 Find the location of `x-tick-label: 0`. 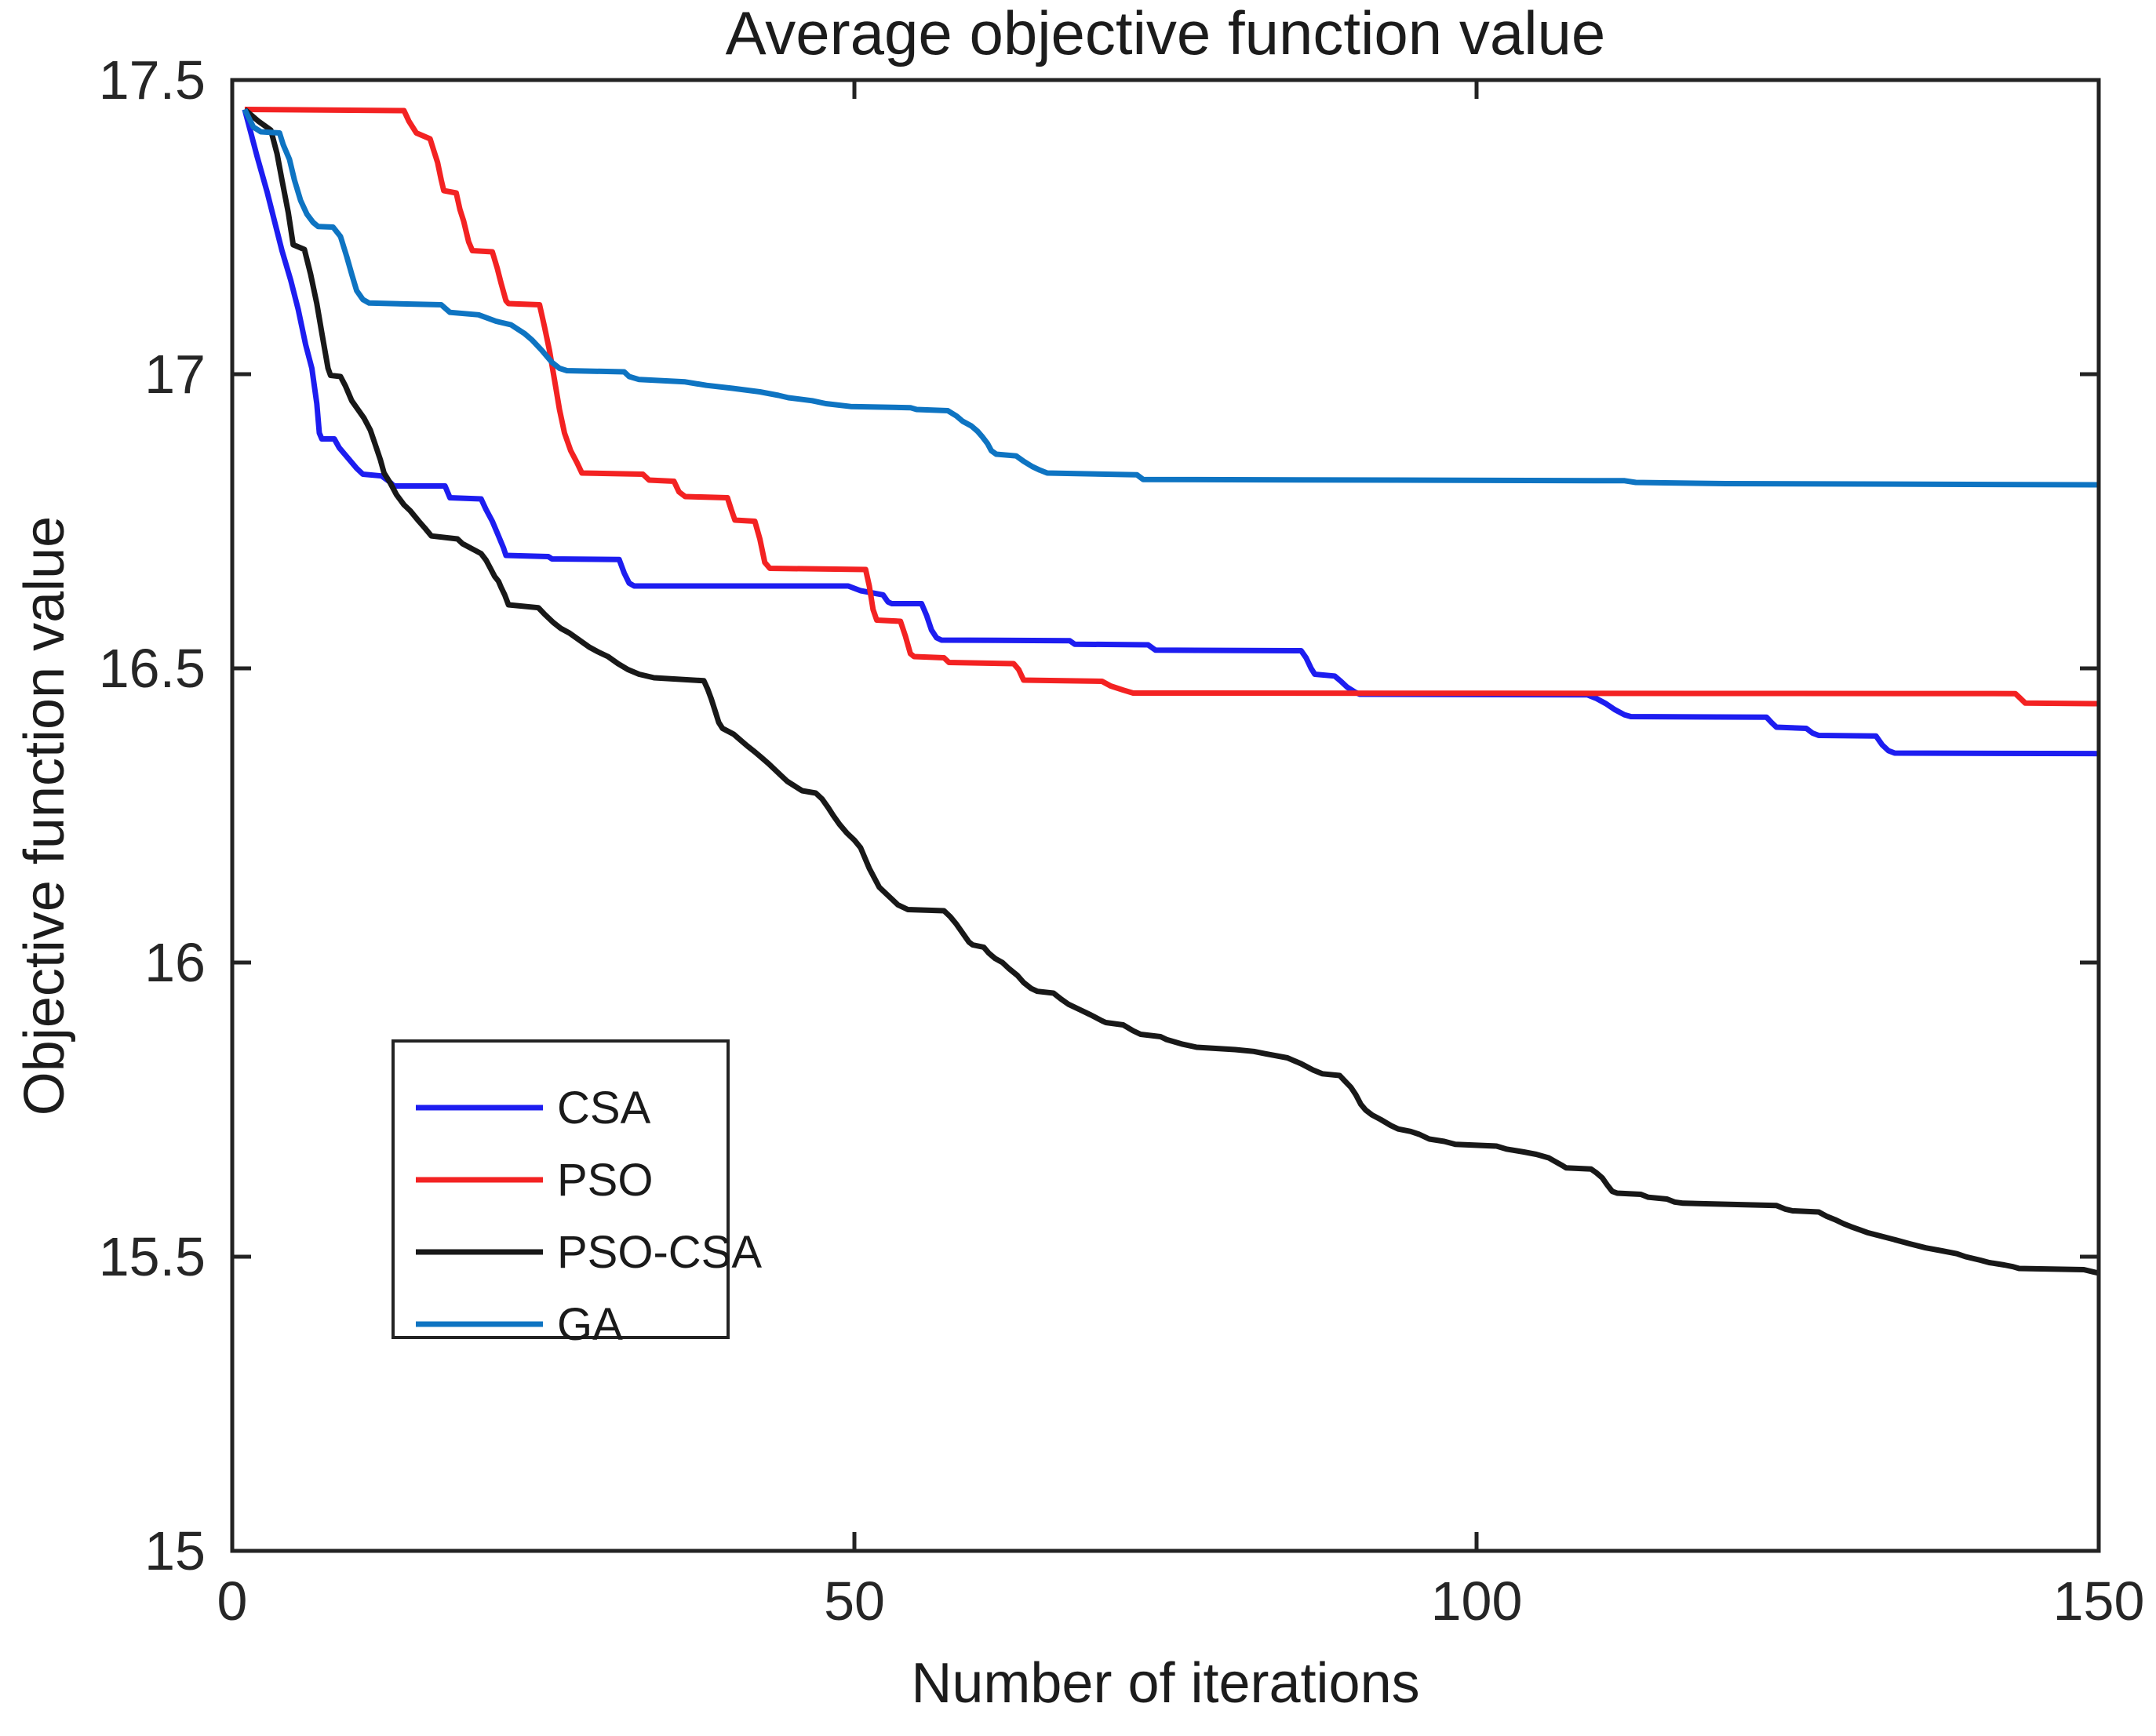

x-tick-label: 0 is located at coordinates (232, 1601).